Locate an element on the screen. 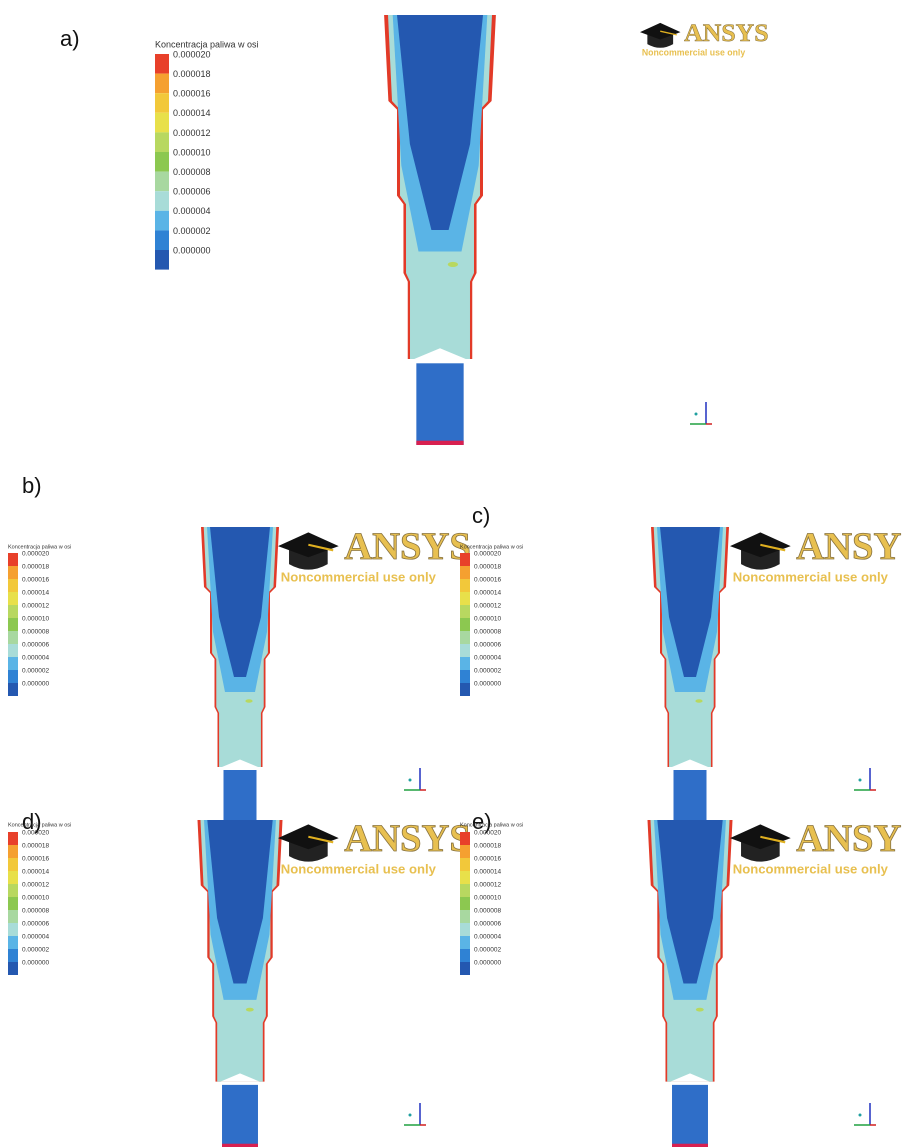  watermark-brand: ANSYS is located at coordinates (849, 547).